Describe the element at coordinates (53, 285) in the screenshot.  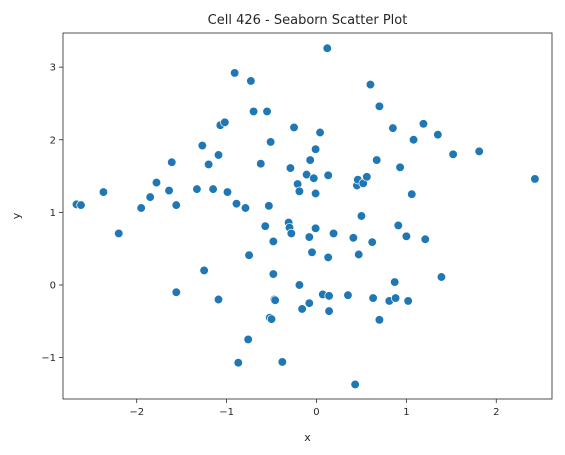
I see `y-tick-label: 0` at that location.